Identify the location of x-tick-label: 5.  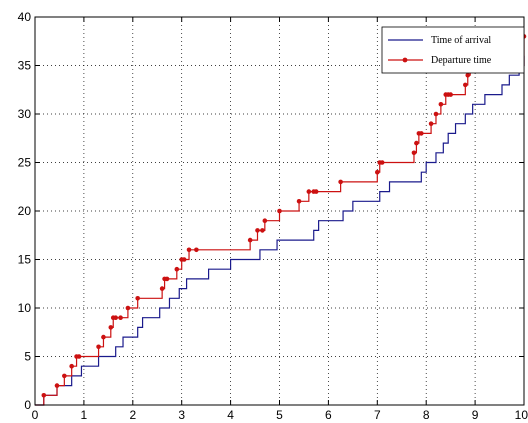
(279, 415).